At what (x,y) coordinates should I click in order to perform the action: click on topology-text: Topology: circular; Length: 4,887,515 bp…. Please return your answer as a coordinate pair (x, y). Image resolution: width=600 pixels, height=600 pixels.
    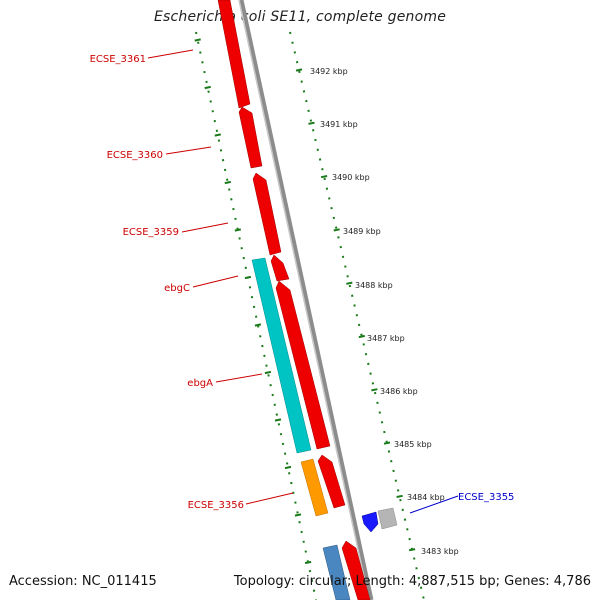
    Looking at the image, I should click on (412, 581).